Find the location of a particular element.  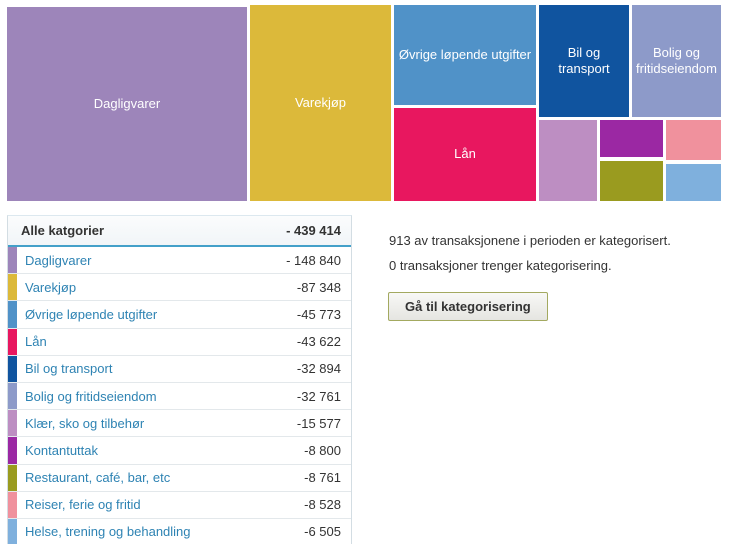

treemap-block-dagligvarer: Dagligvarer is located at coordinates (127, 104).